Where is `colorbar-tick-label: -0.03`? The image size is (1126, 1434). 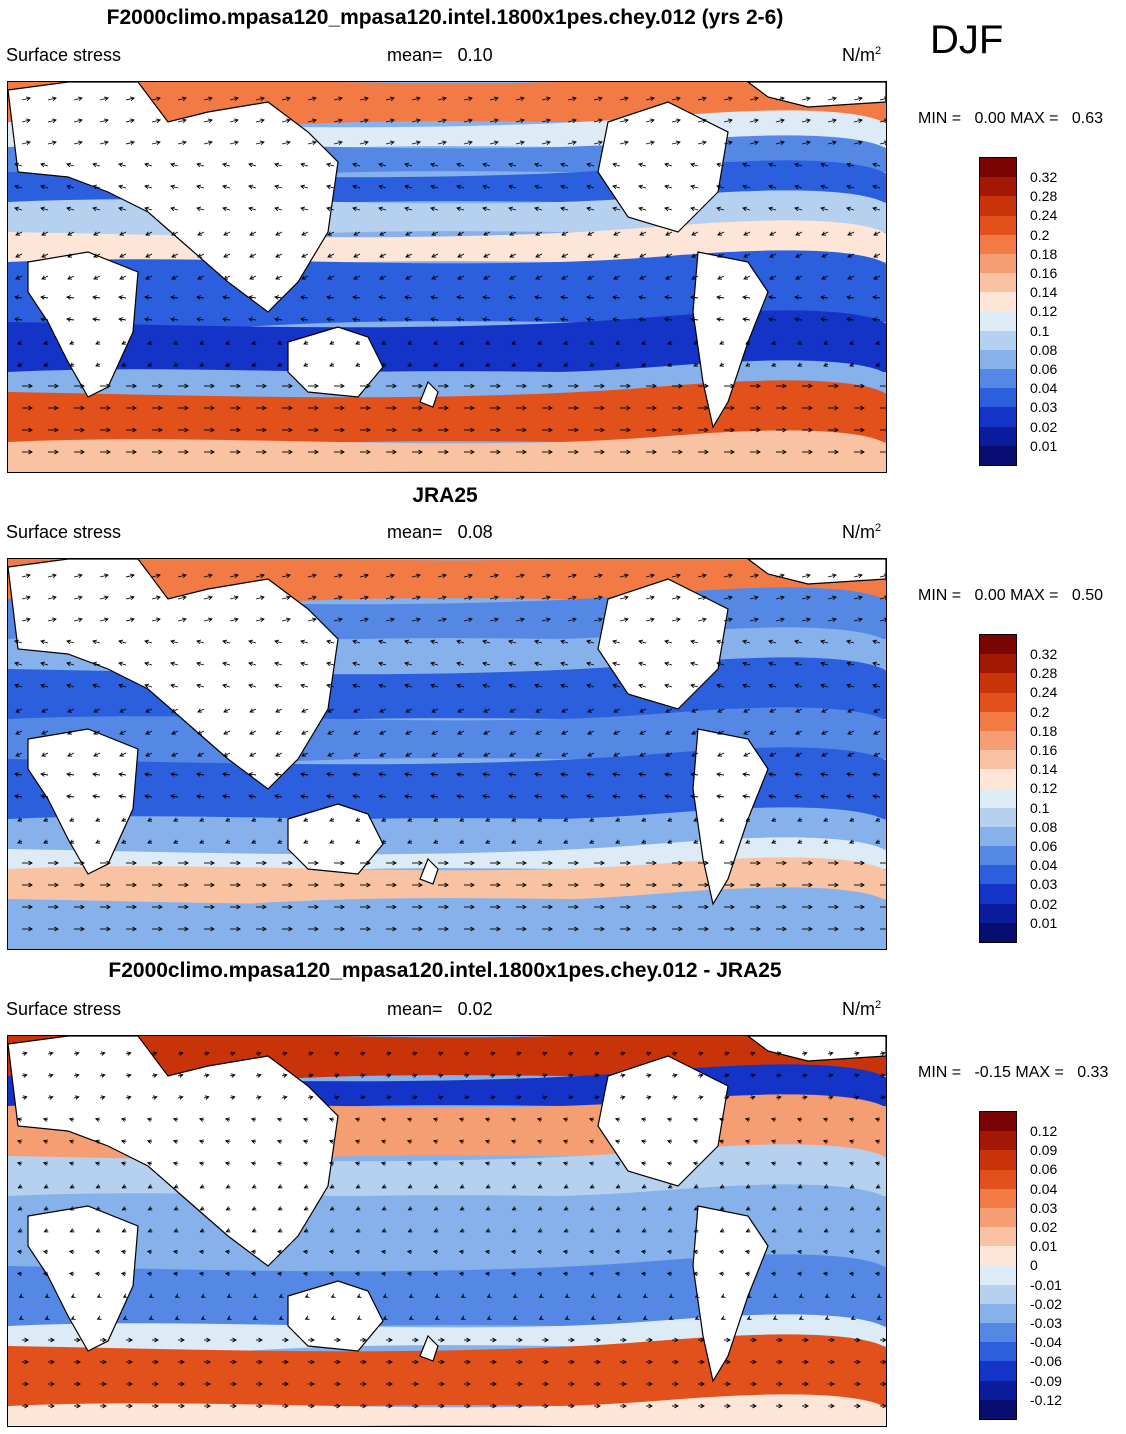
colorbar-tick-label: -0.03 is located at coordinates (1046, 1323).